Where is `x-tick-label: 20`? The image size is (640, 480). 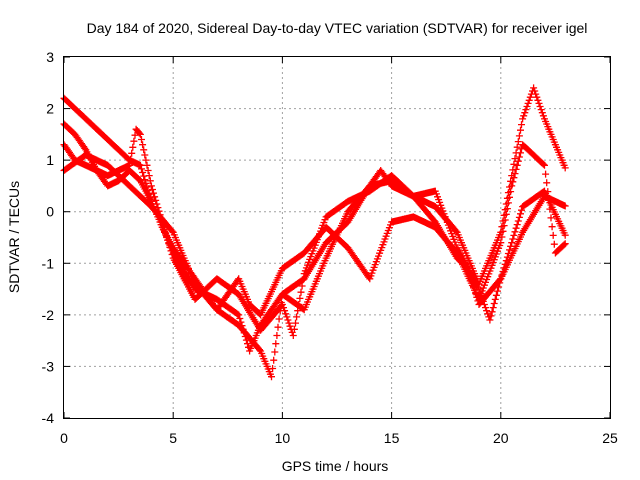 x-tick-label: 20 is located at coordinates (501, 438).